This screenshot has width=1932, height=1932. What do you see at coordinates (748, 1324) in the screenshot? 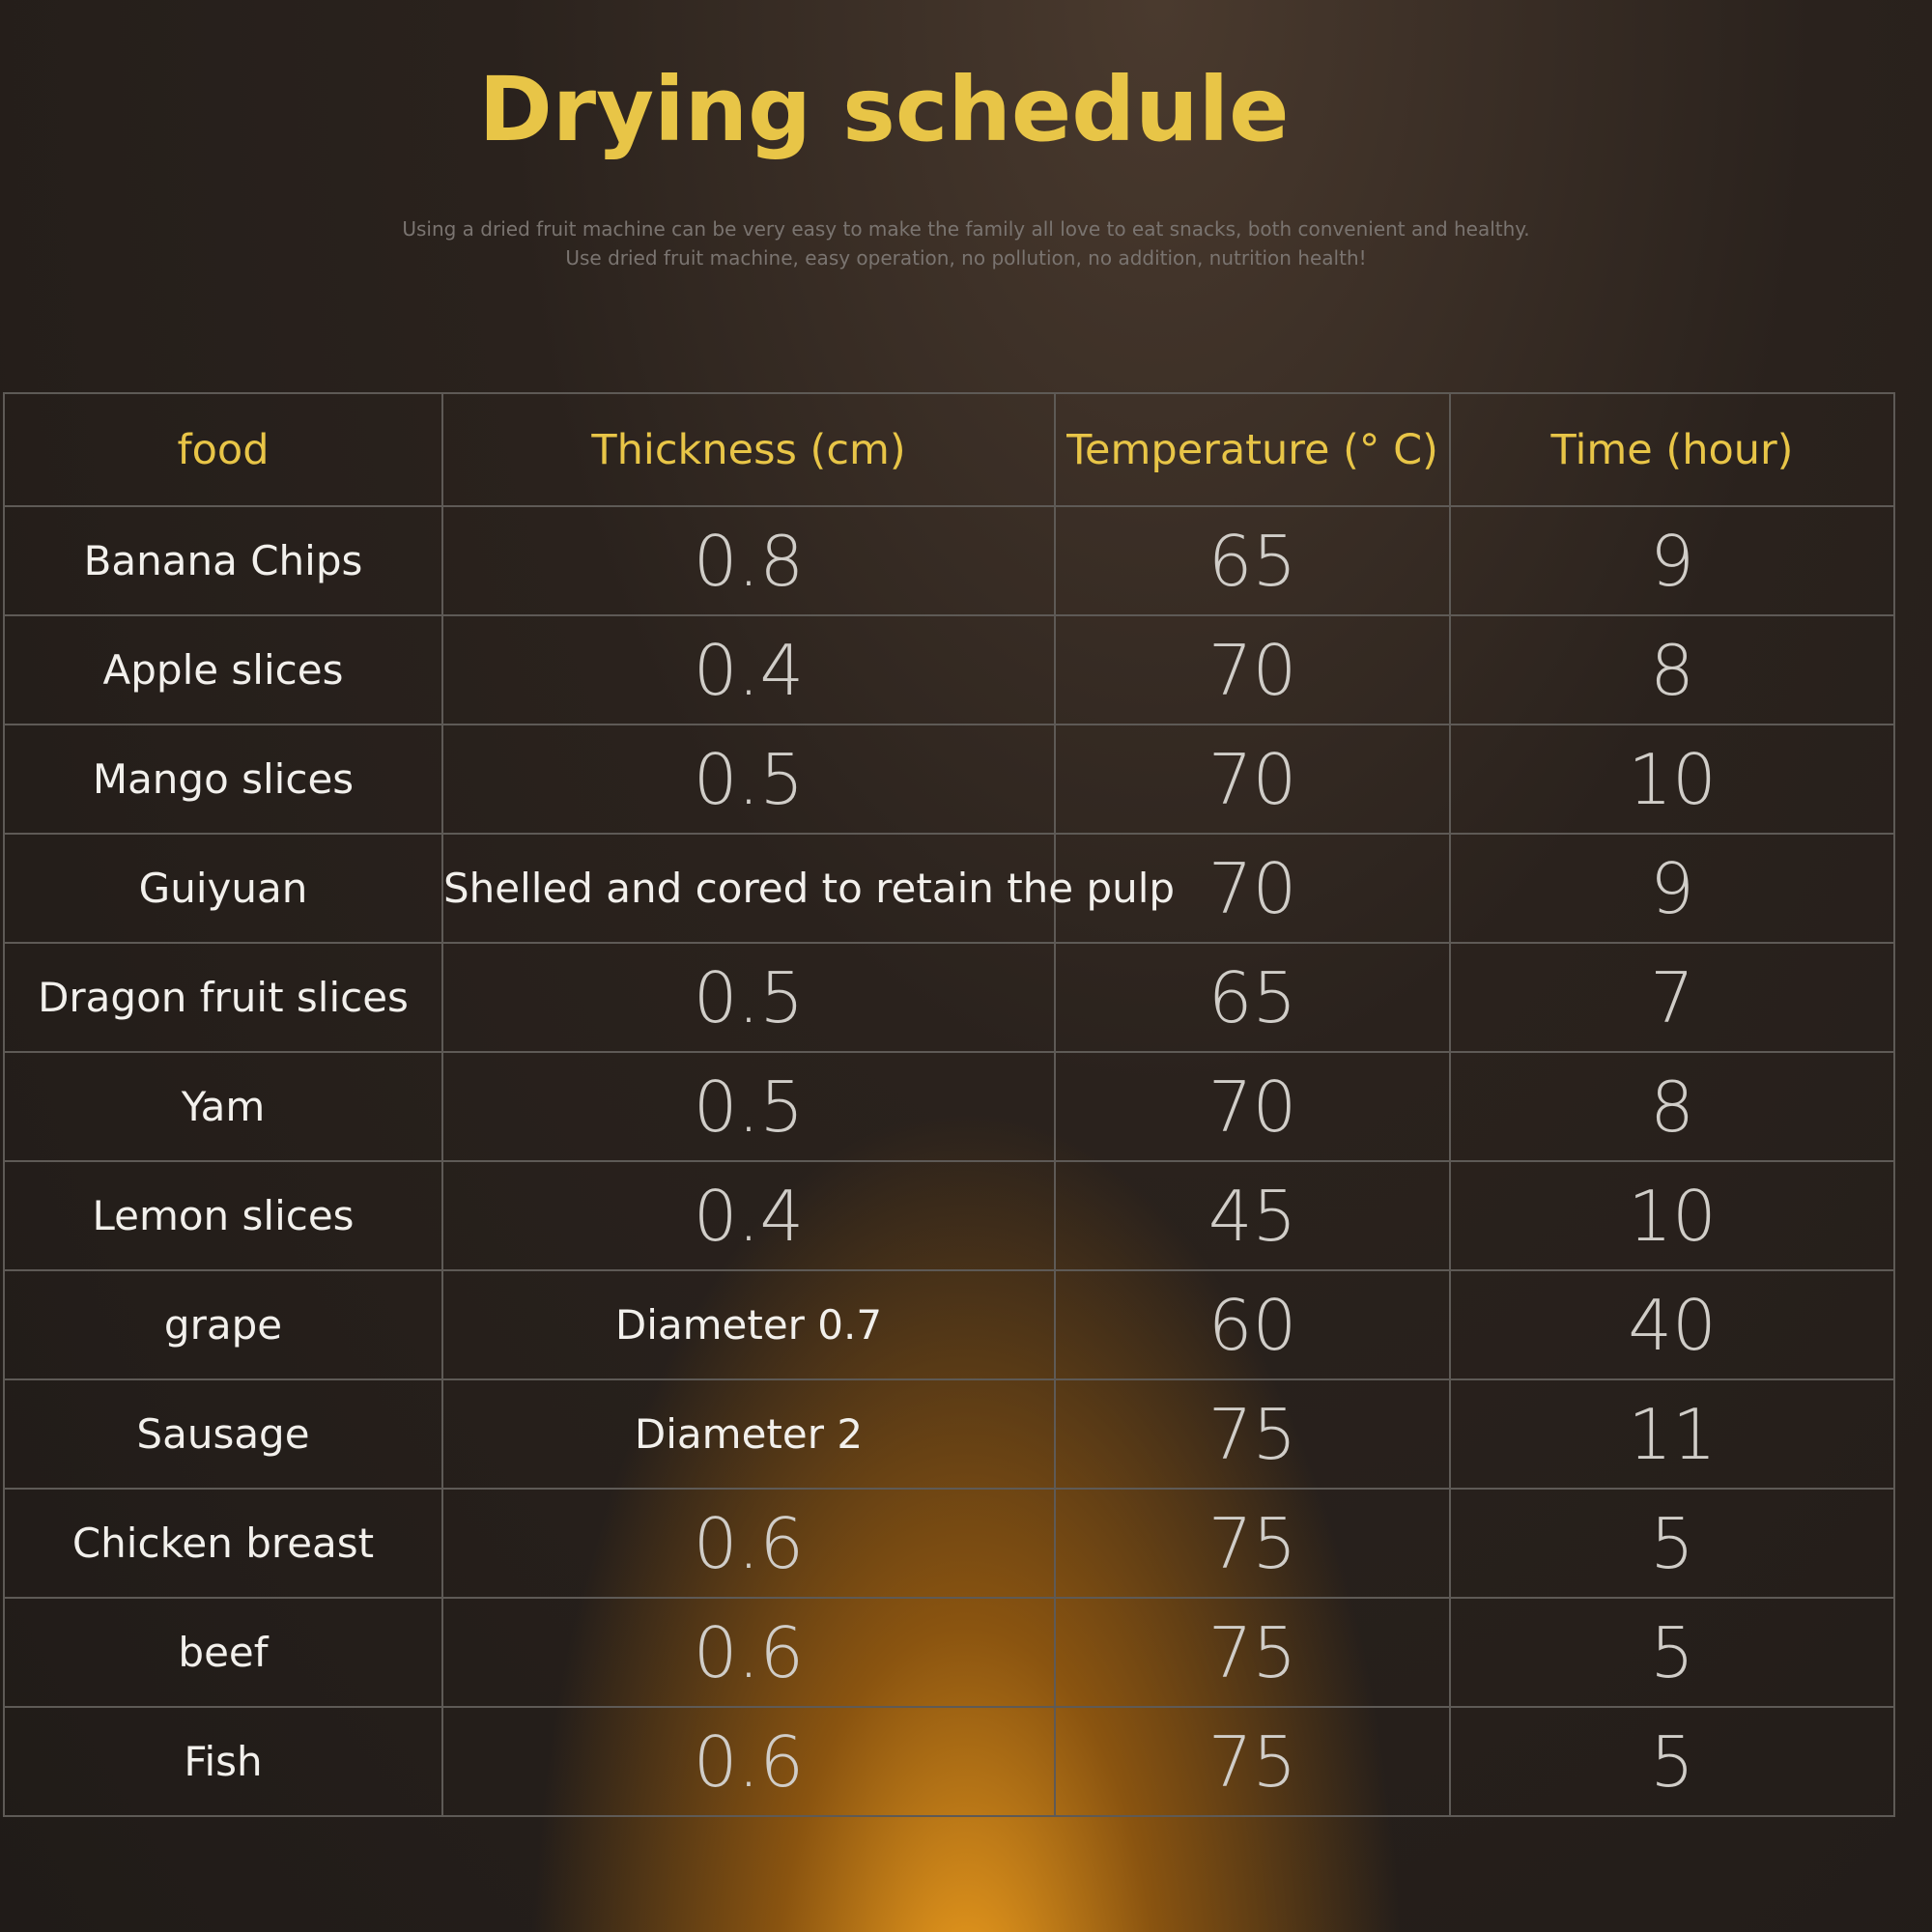
I see `table-cell: Diameter 0.7` at bounding box center [748, 1324].